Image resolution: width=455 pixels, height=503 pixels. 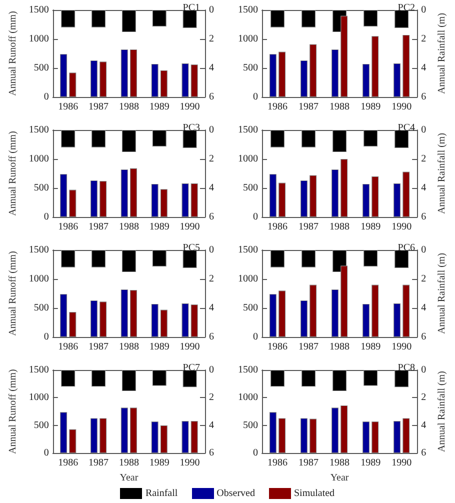 What do you see at coordinates (340, 478) in the screenshot?
I see `x-axis-title: Year` at bounding box center [340, 478].